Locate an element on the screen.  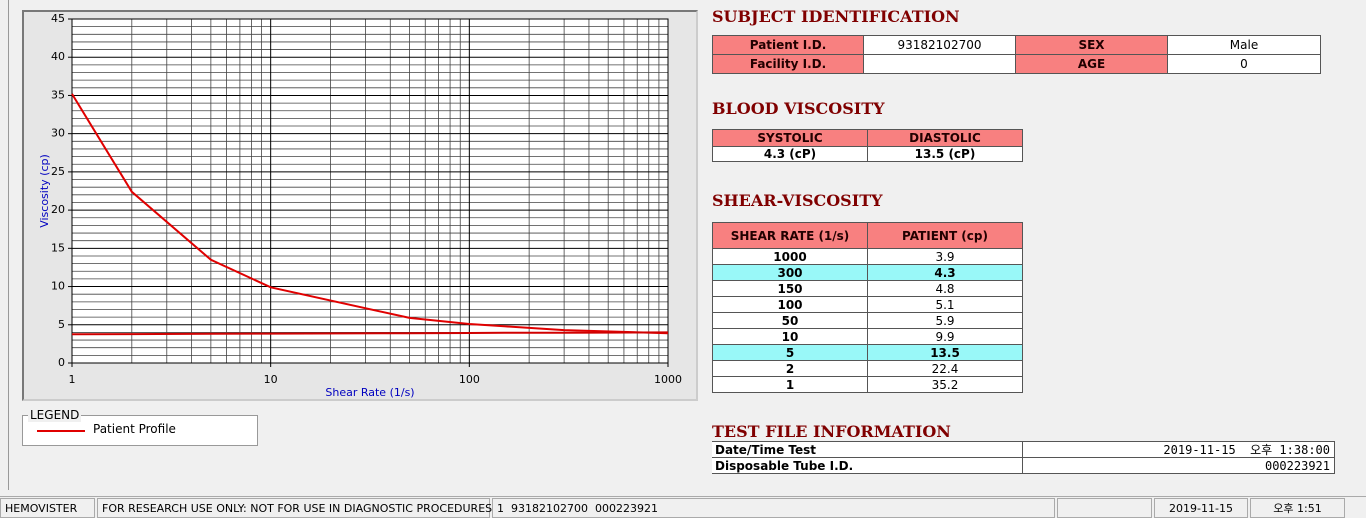
table-cell: 4.3 (cP) is located at coordinates (790, 154).